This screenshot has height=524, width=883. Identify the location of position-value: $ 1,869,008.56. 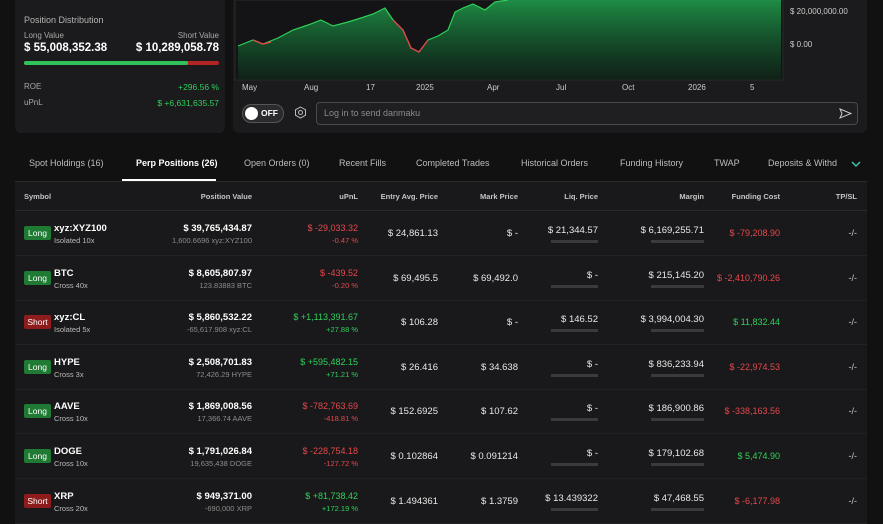
(220, 407).